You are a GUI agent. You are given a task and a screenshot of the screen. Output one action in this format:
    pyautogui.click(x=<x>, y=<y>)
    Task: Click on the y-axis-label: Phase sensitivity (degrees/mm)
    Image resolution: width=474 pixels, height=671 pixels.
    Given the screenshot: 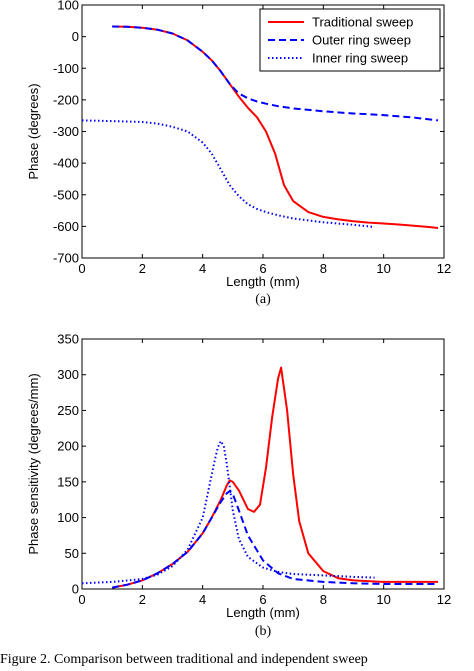 What is the action you would take?
    pyautogui.click(x=33, y=463)
    